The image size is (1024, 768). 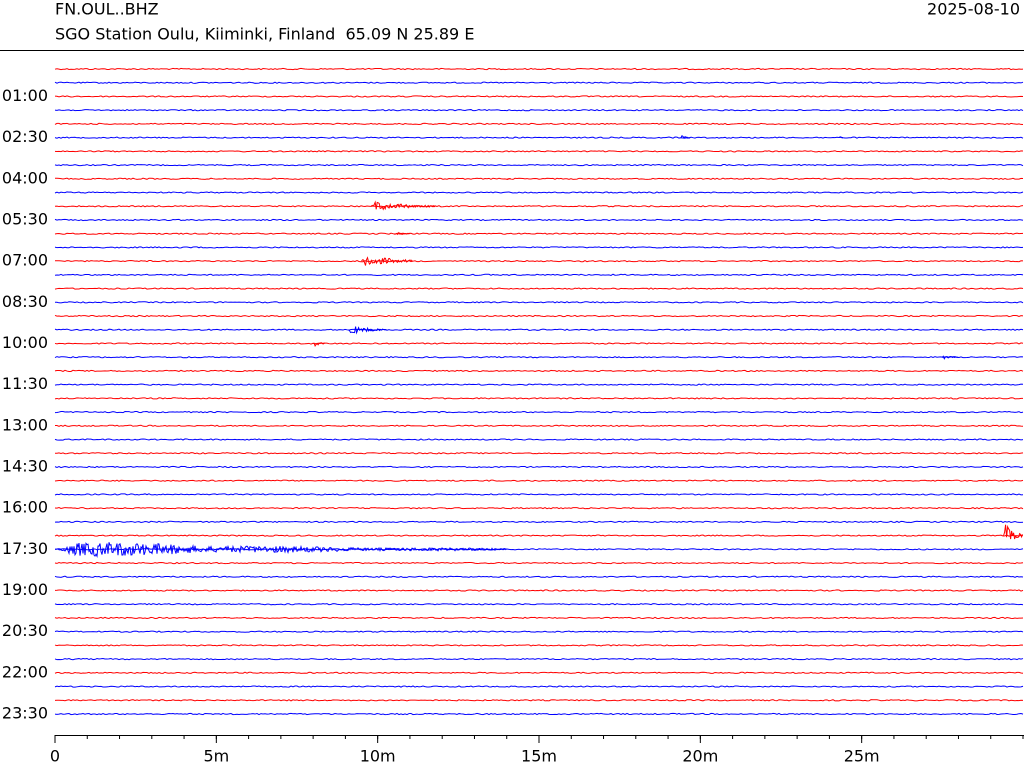 What do you see at coordinates (25, 301) in the screenshot?
I see `y-tick-label: 08:30` at bounding box center [25, 301].